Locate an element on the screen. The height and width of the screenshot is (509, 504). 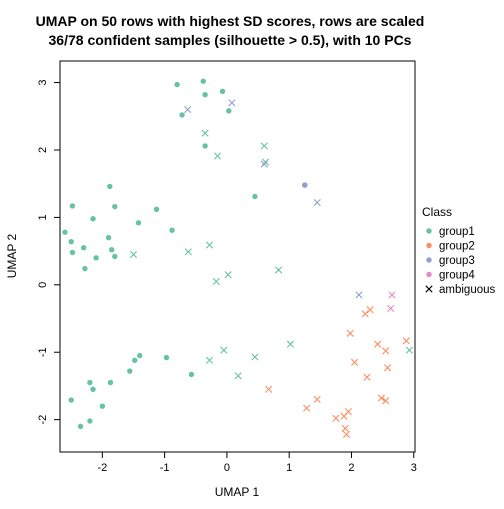
legend-label: group1 is located at coordinates (457, 232).